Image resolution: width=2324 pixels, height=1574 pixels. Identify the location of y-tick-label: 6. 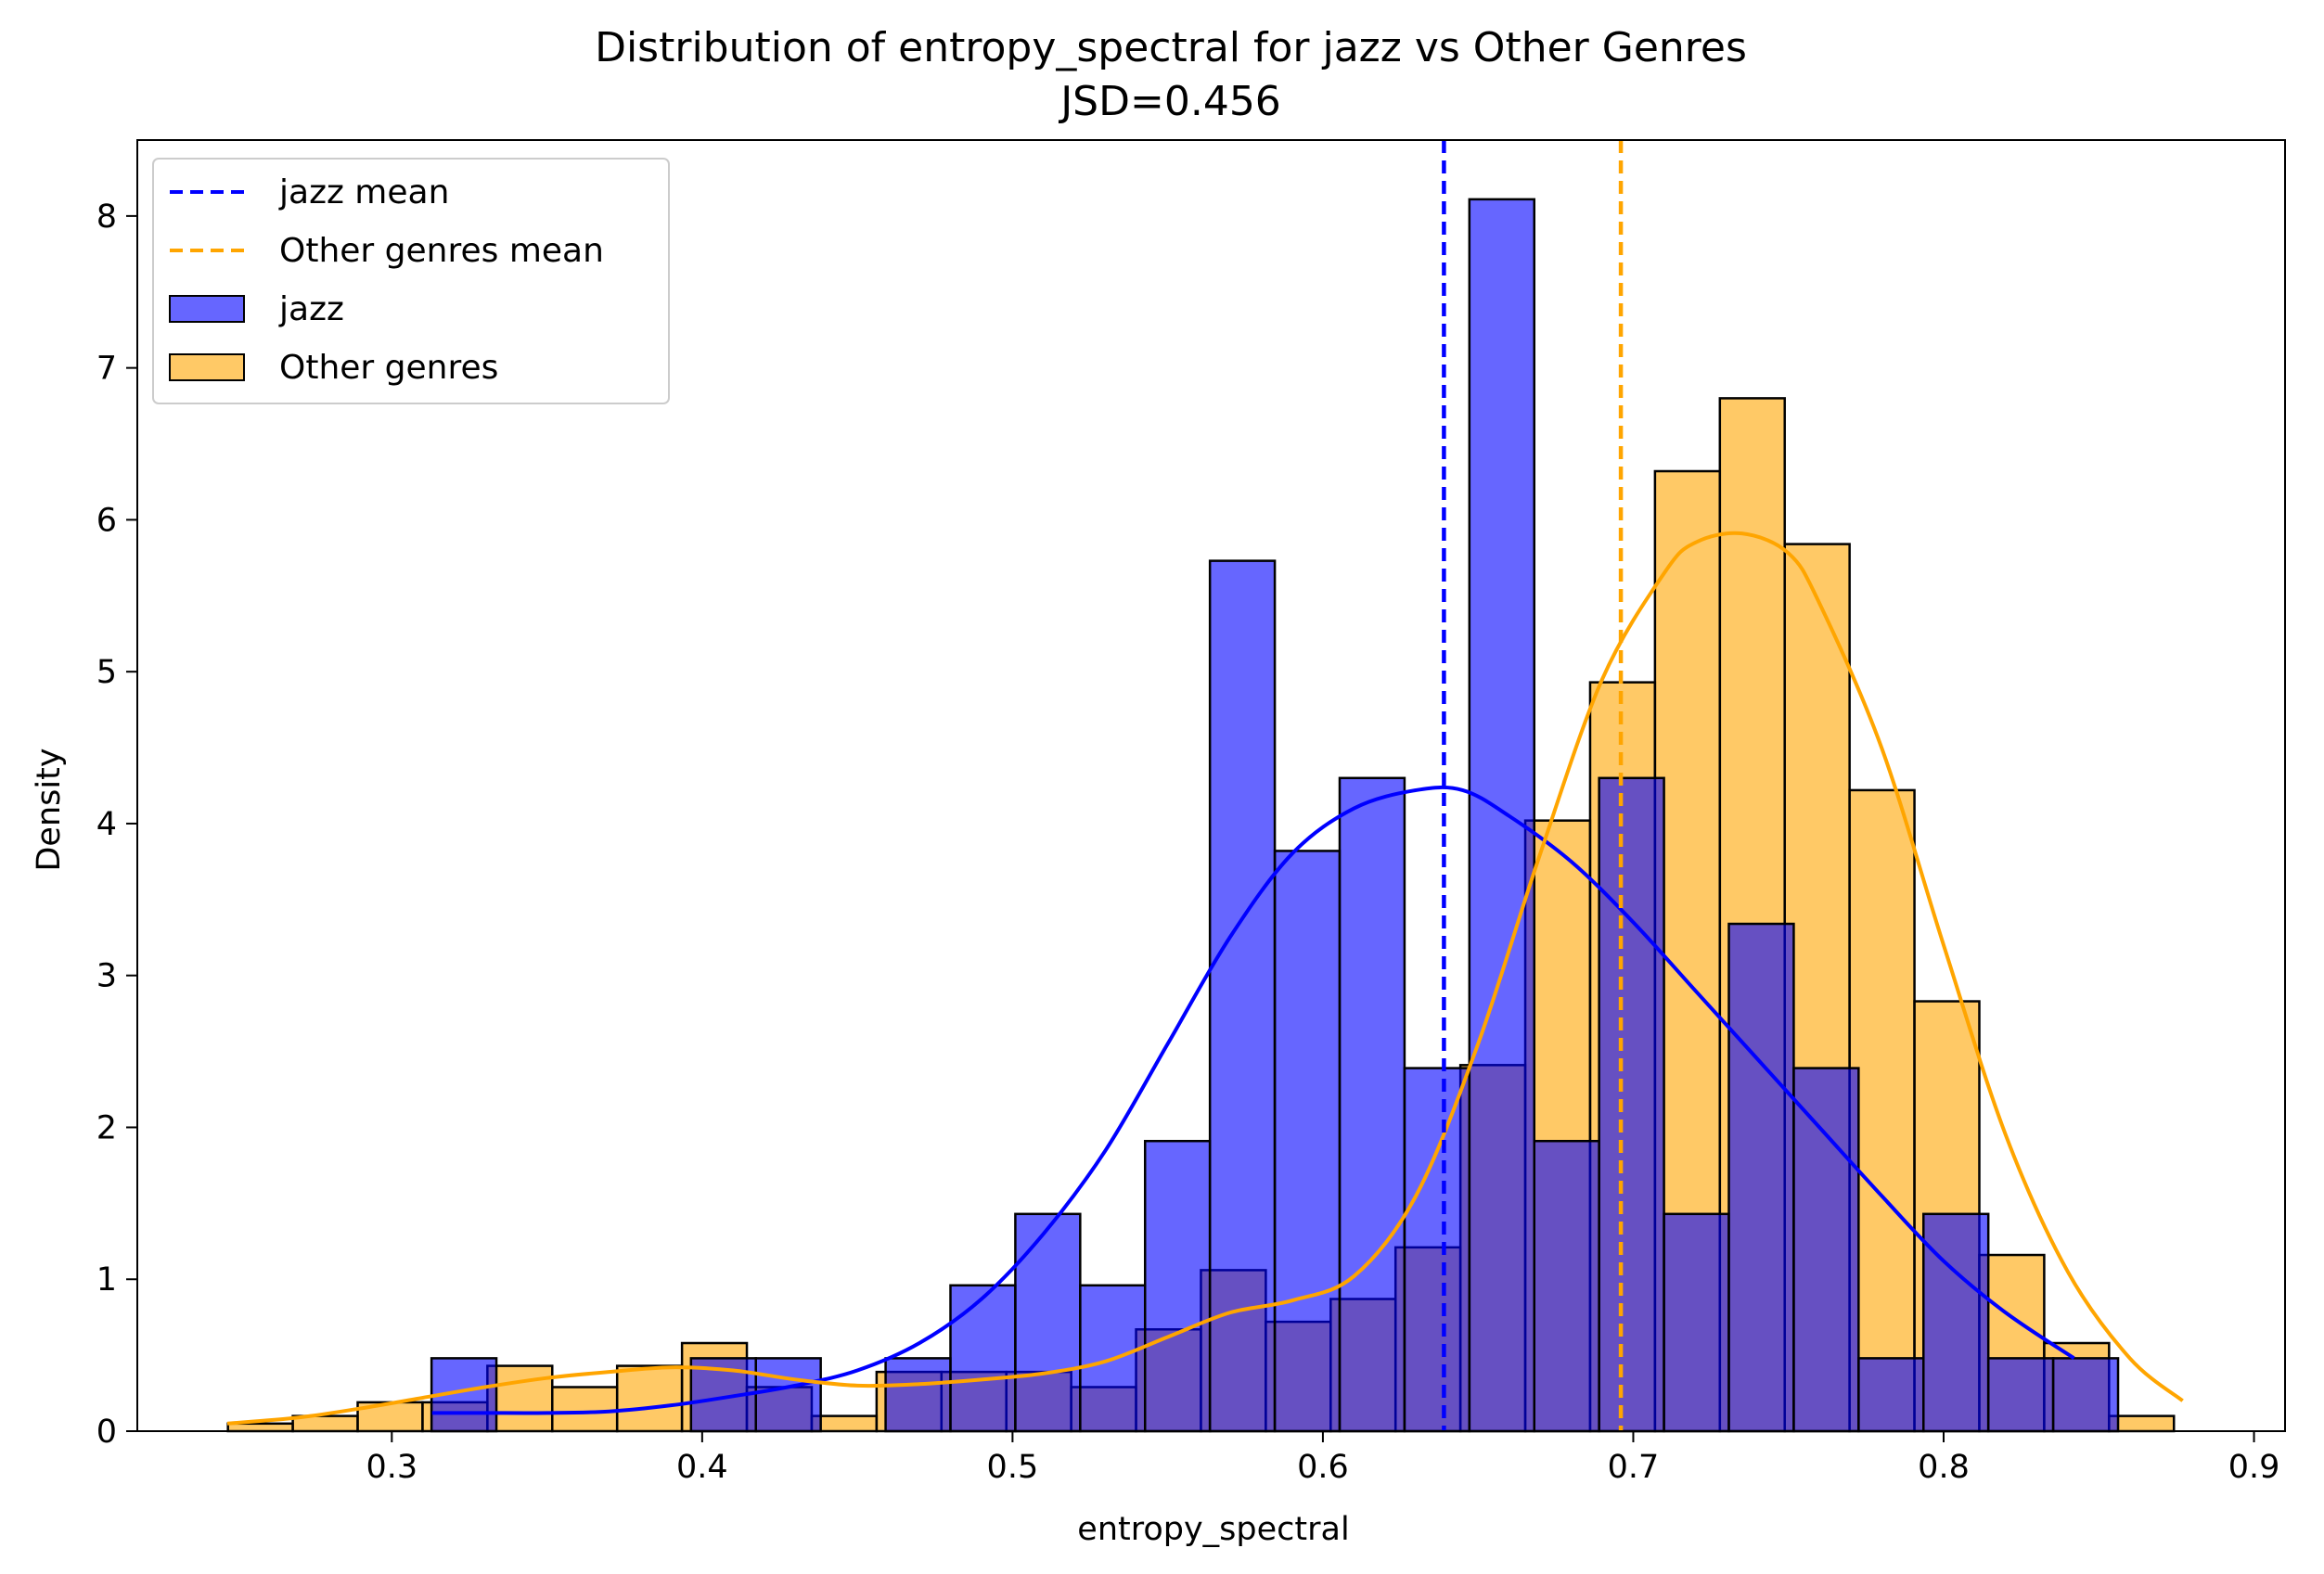
(106, 520).